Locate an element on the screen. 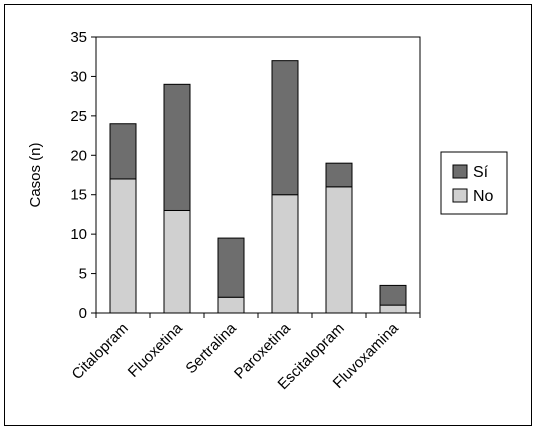 The height and width of the screenshot is (436, 547). bar-sx-fluvoxamina is located at coordinates (393, 295).